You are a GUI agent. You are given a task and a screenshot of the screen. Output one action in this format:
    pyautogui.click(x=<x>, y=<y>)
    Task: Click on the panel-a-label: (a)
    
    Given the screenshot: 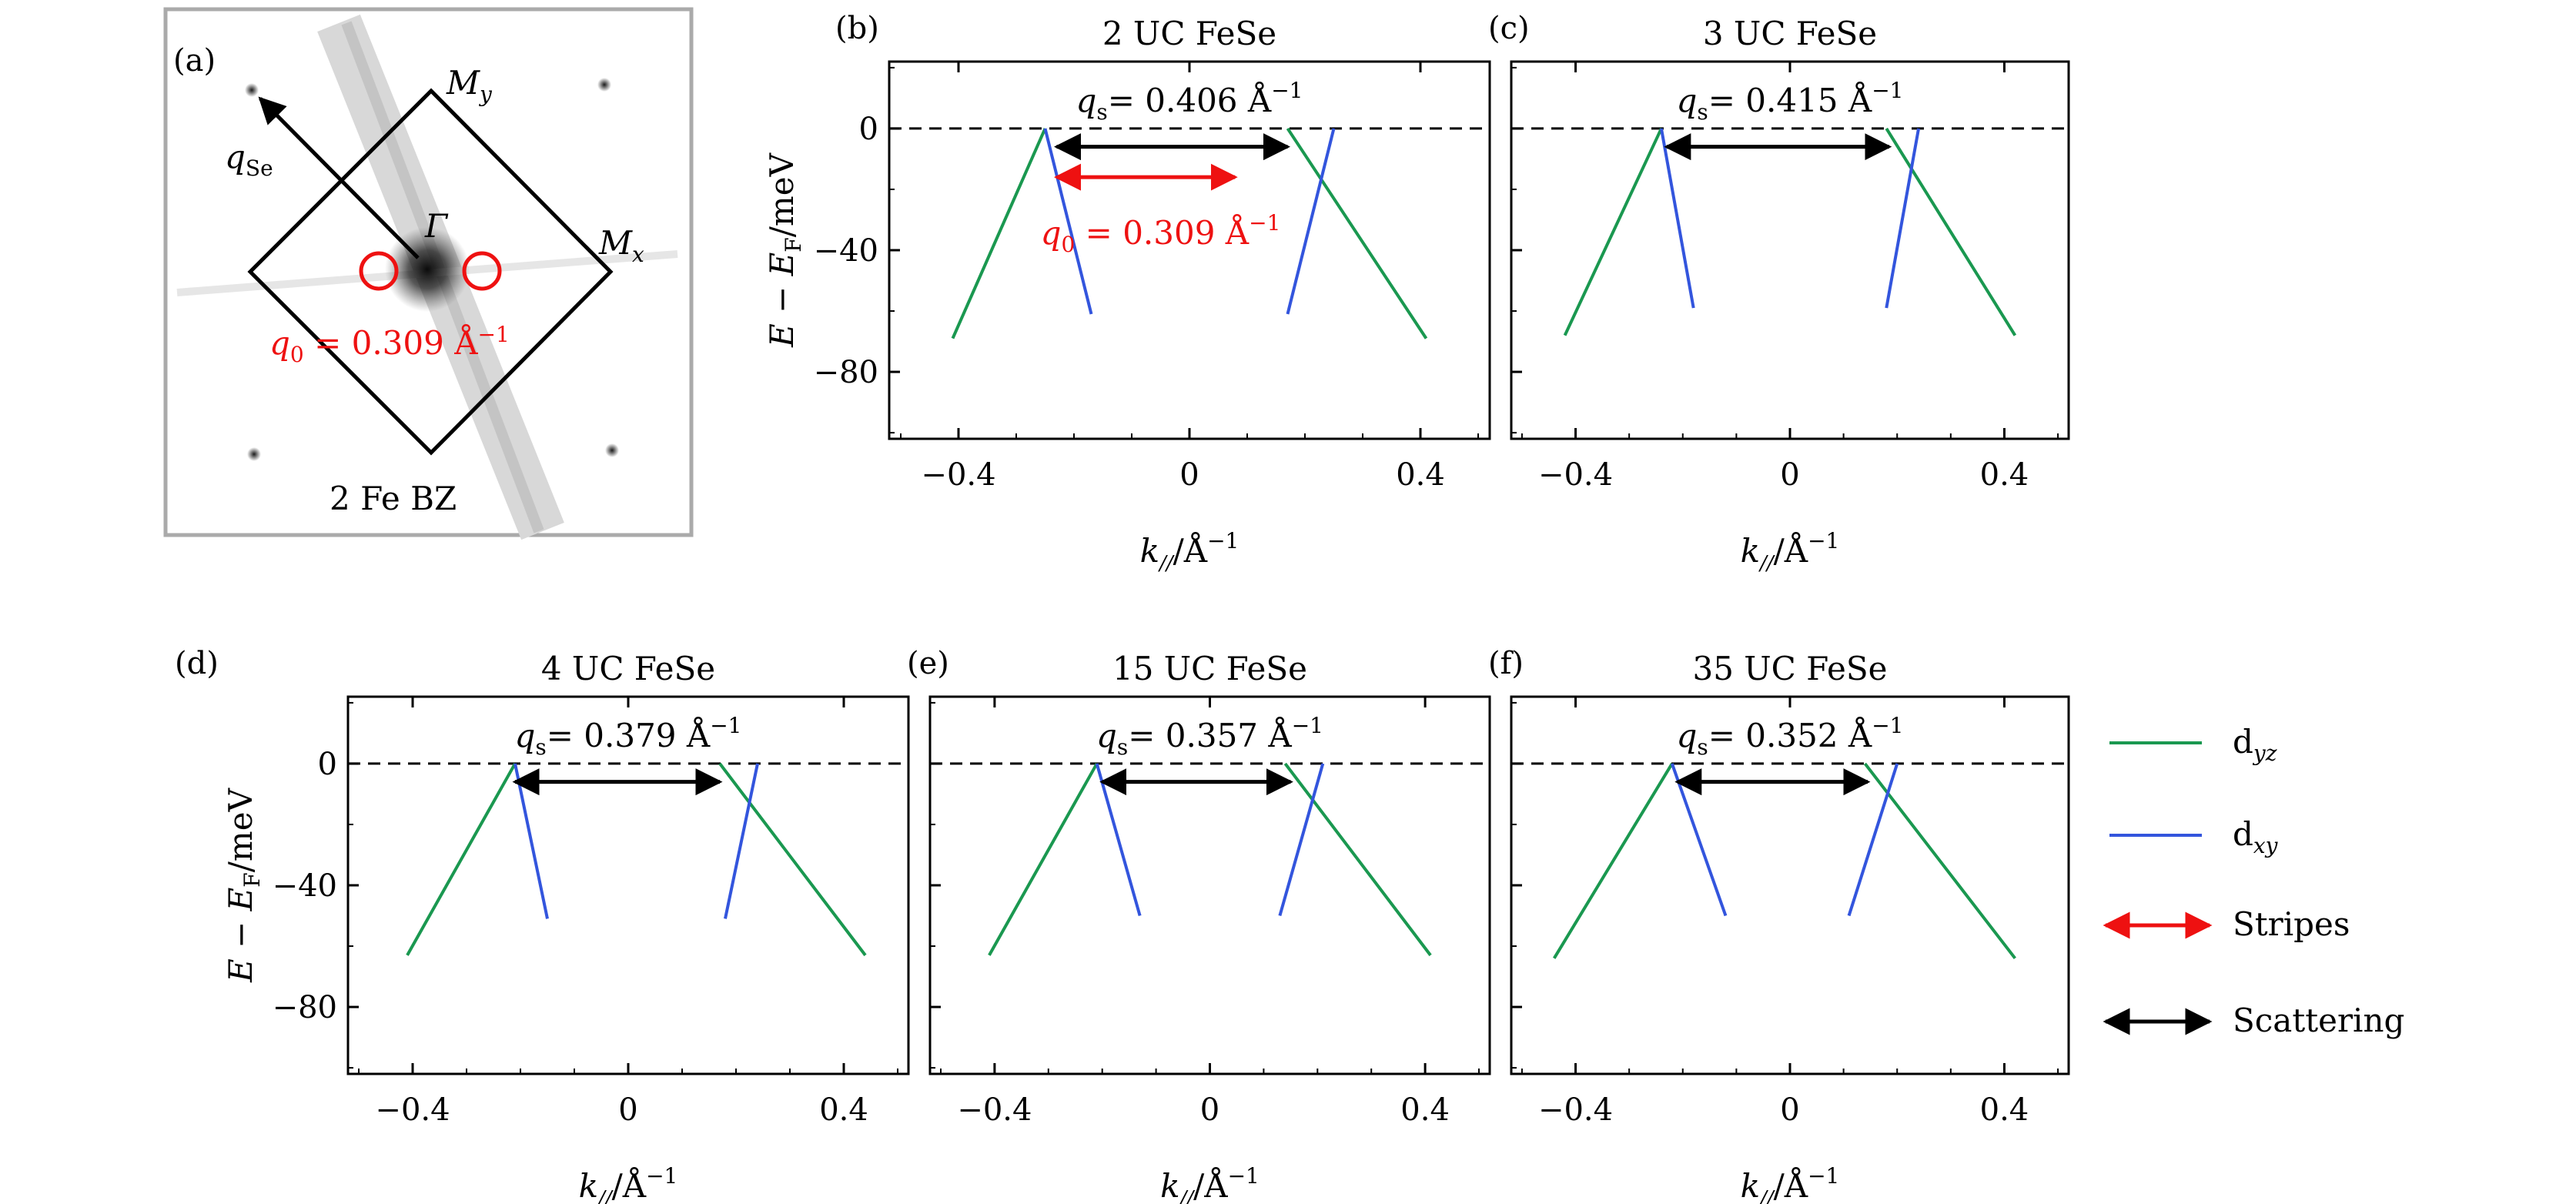 What is the action you would take?
    pyautogui.click(x=194, y=61)
    